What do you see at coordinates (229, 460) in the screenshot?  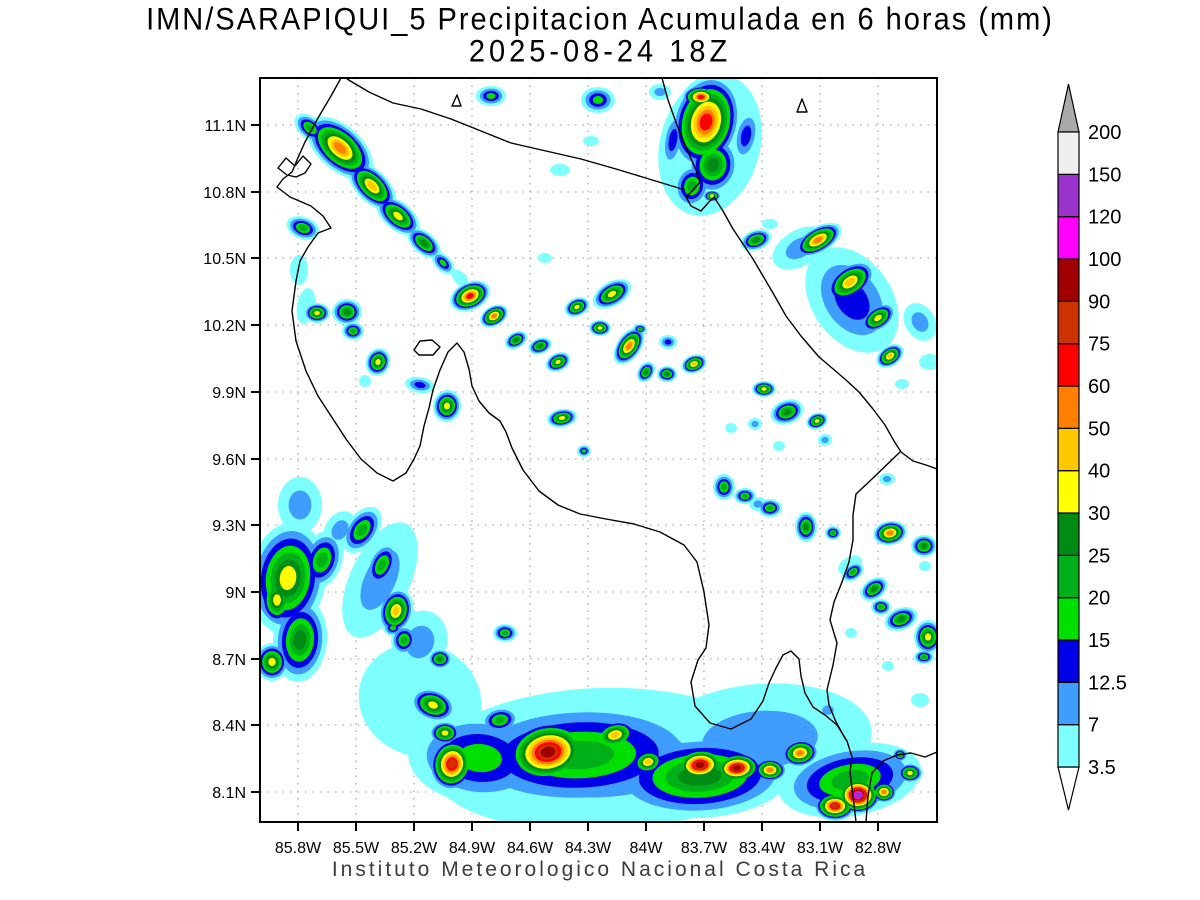 I see `y-tick-label: 9.6N` at bounding box center [229, 460].